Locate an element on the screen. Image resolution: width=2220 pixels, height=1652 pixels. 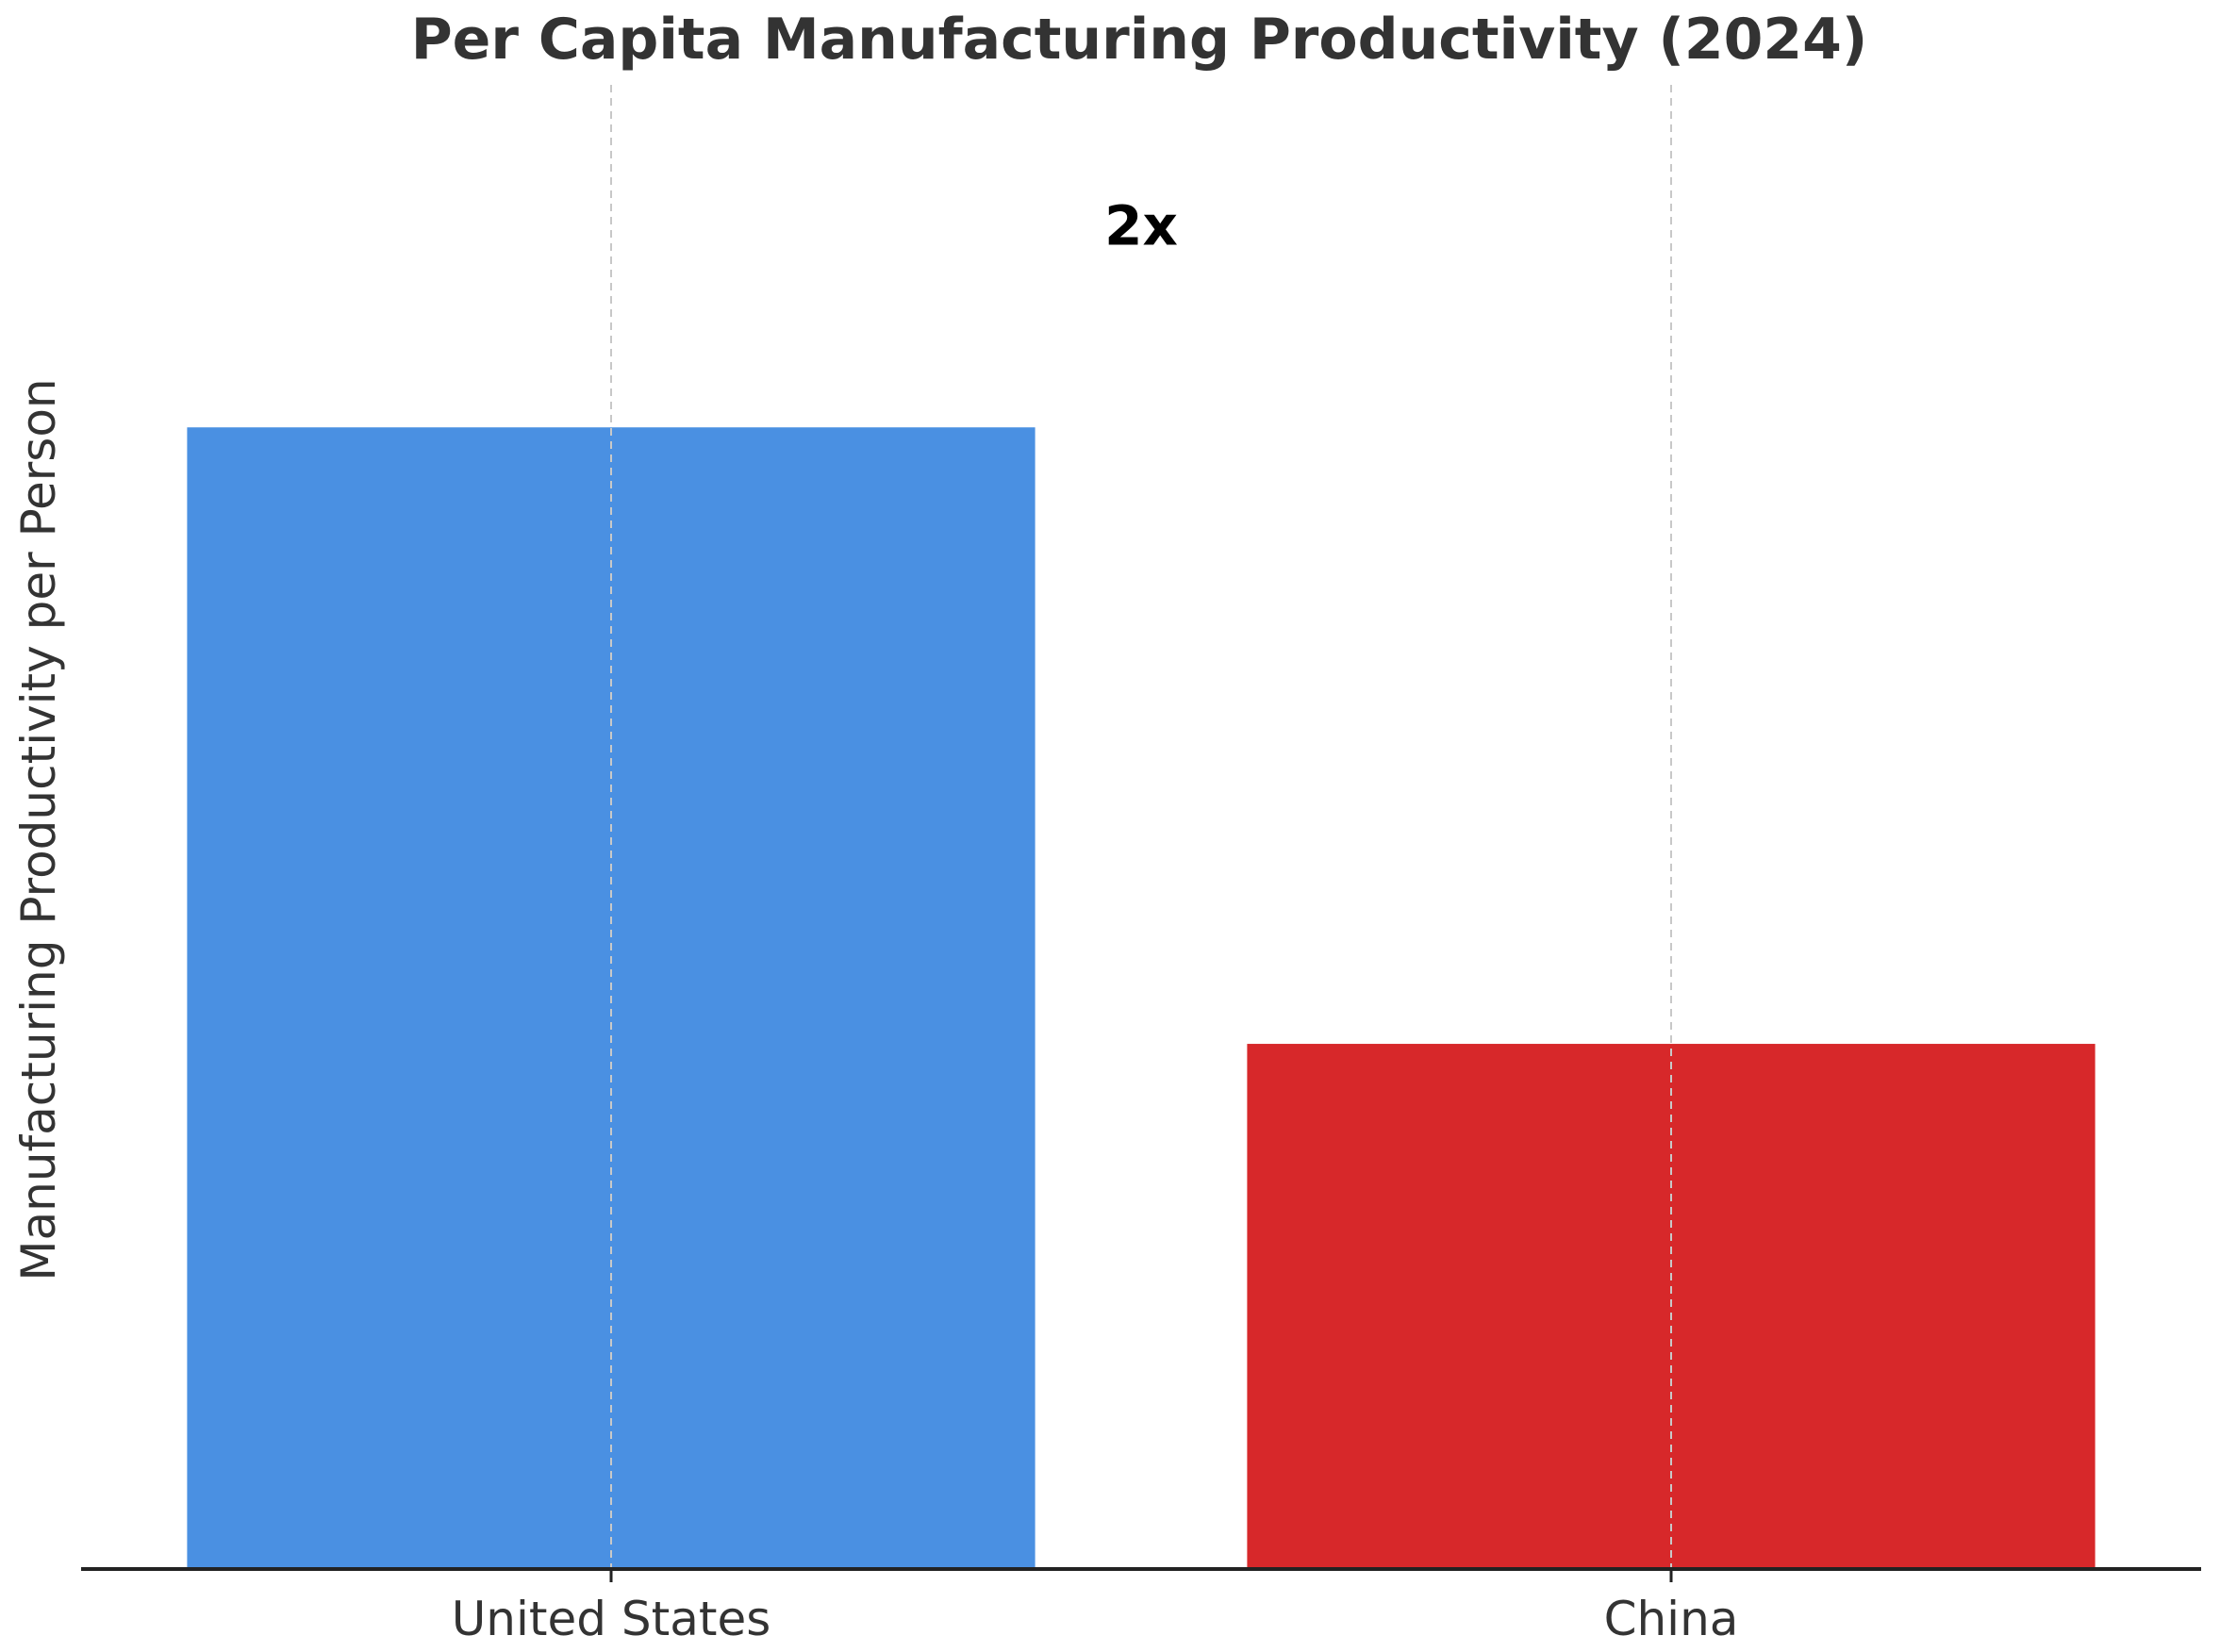
x-ticks: United States China is located at coordinates (1095, 1607).